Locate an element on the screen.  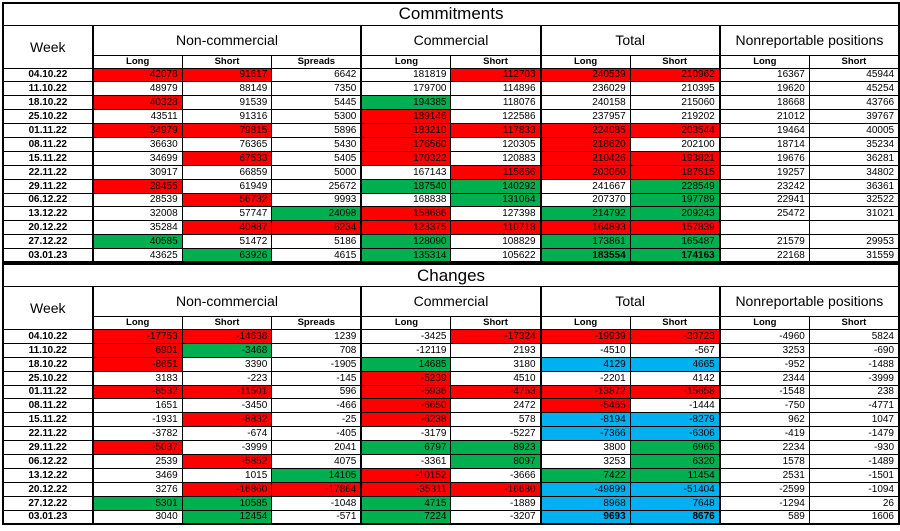
value-cell: -3450 is located at coordinates (227, 406).